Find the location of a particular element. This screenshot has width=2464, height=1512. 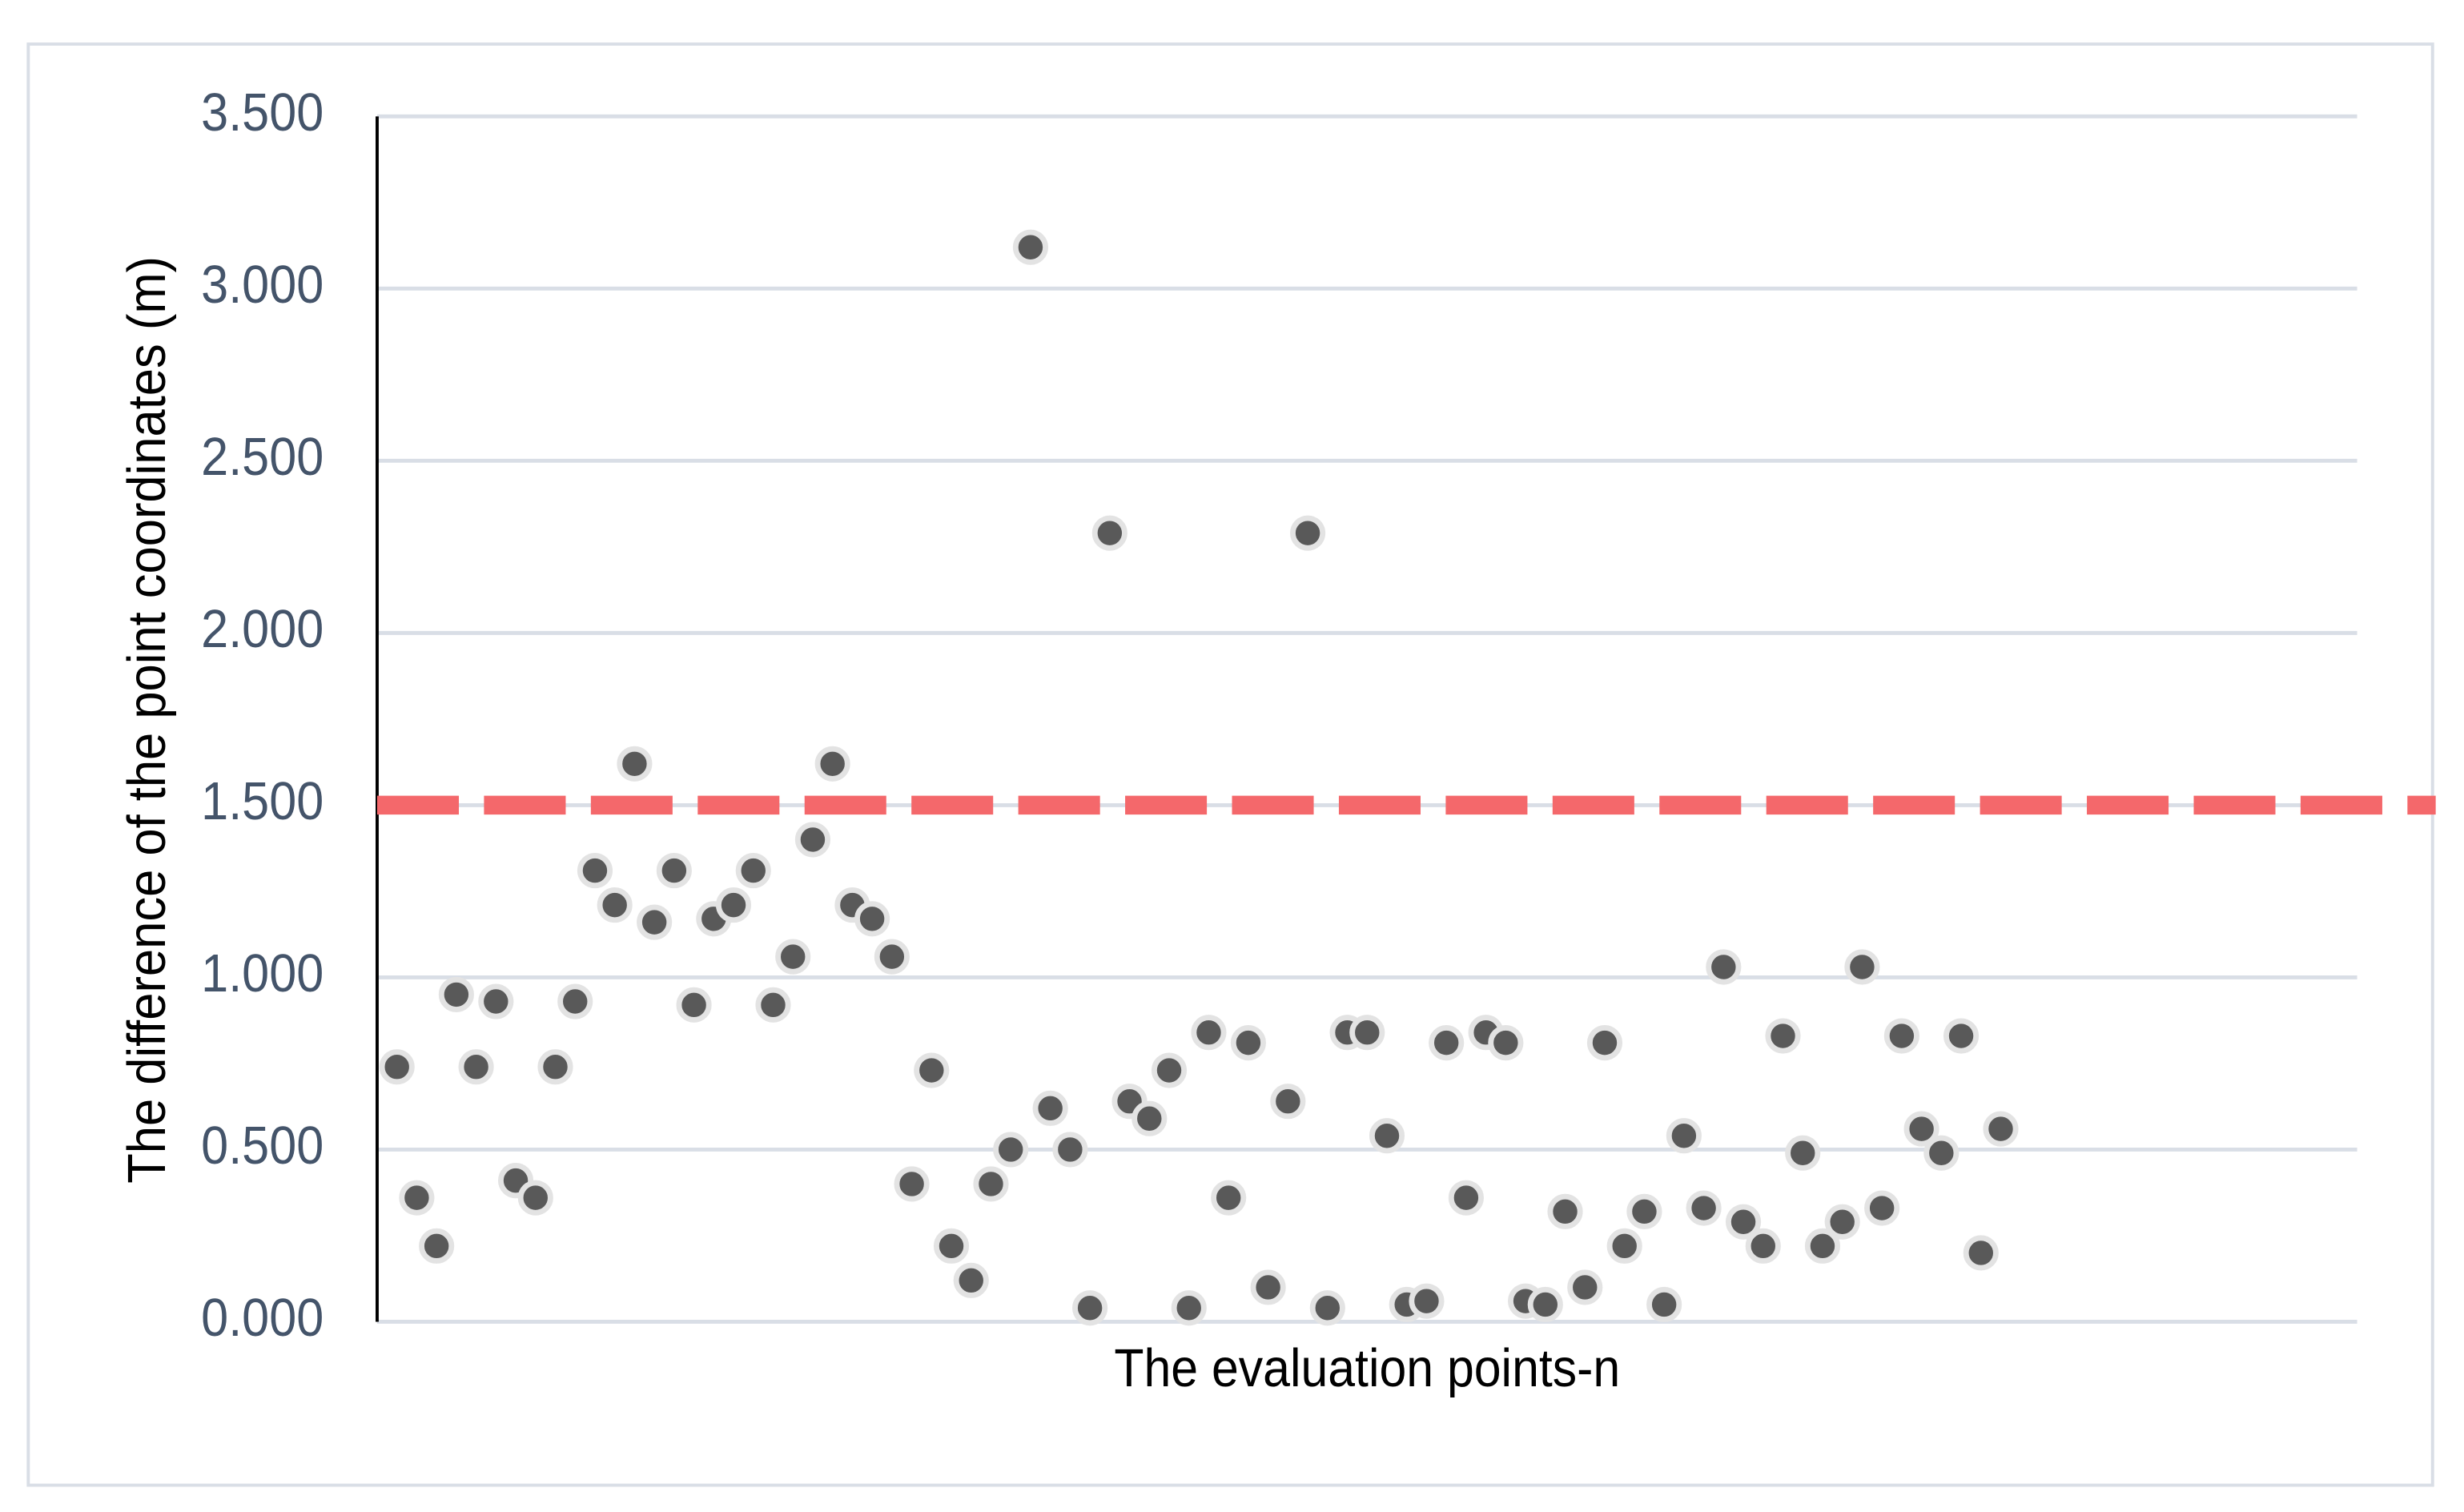

y-tick-label: 2.000 is located at coordinates (262, 629).